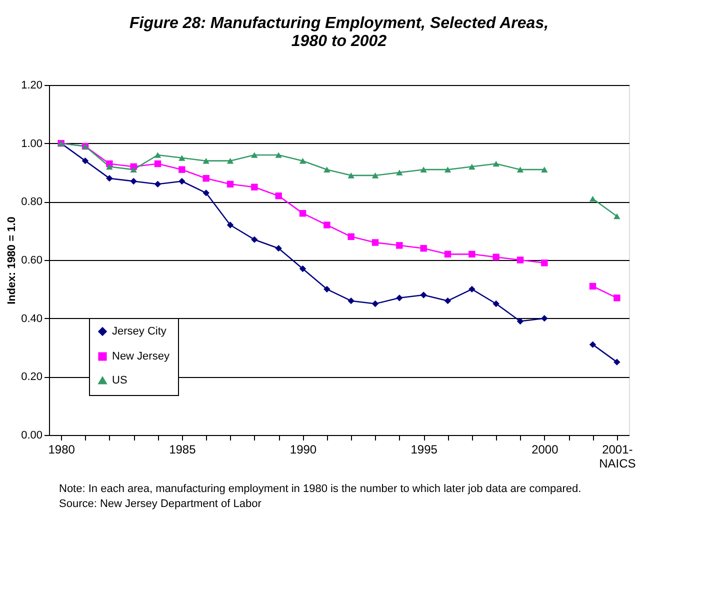  Describe the element at coordinates (31, 144) in the screenshot. I see `y-tick-label: 1.00` at that location.